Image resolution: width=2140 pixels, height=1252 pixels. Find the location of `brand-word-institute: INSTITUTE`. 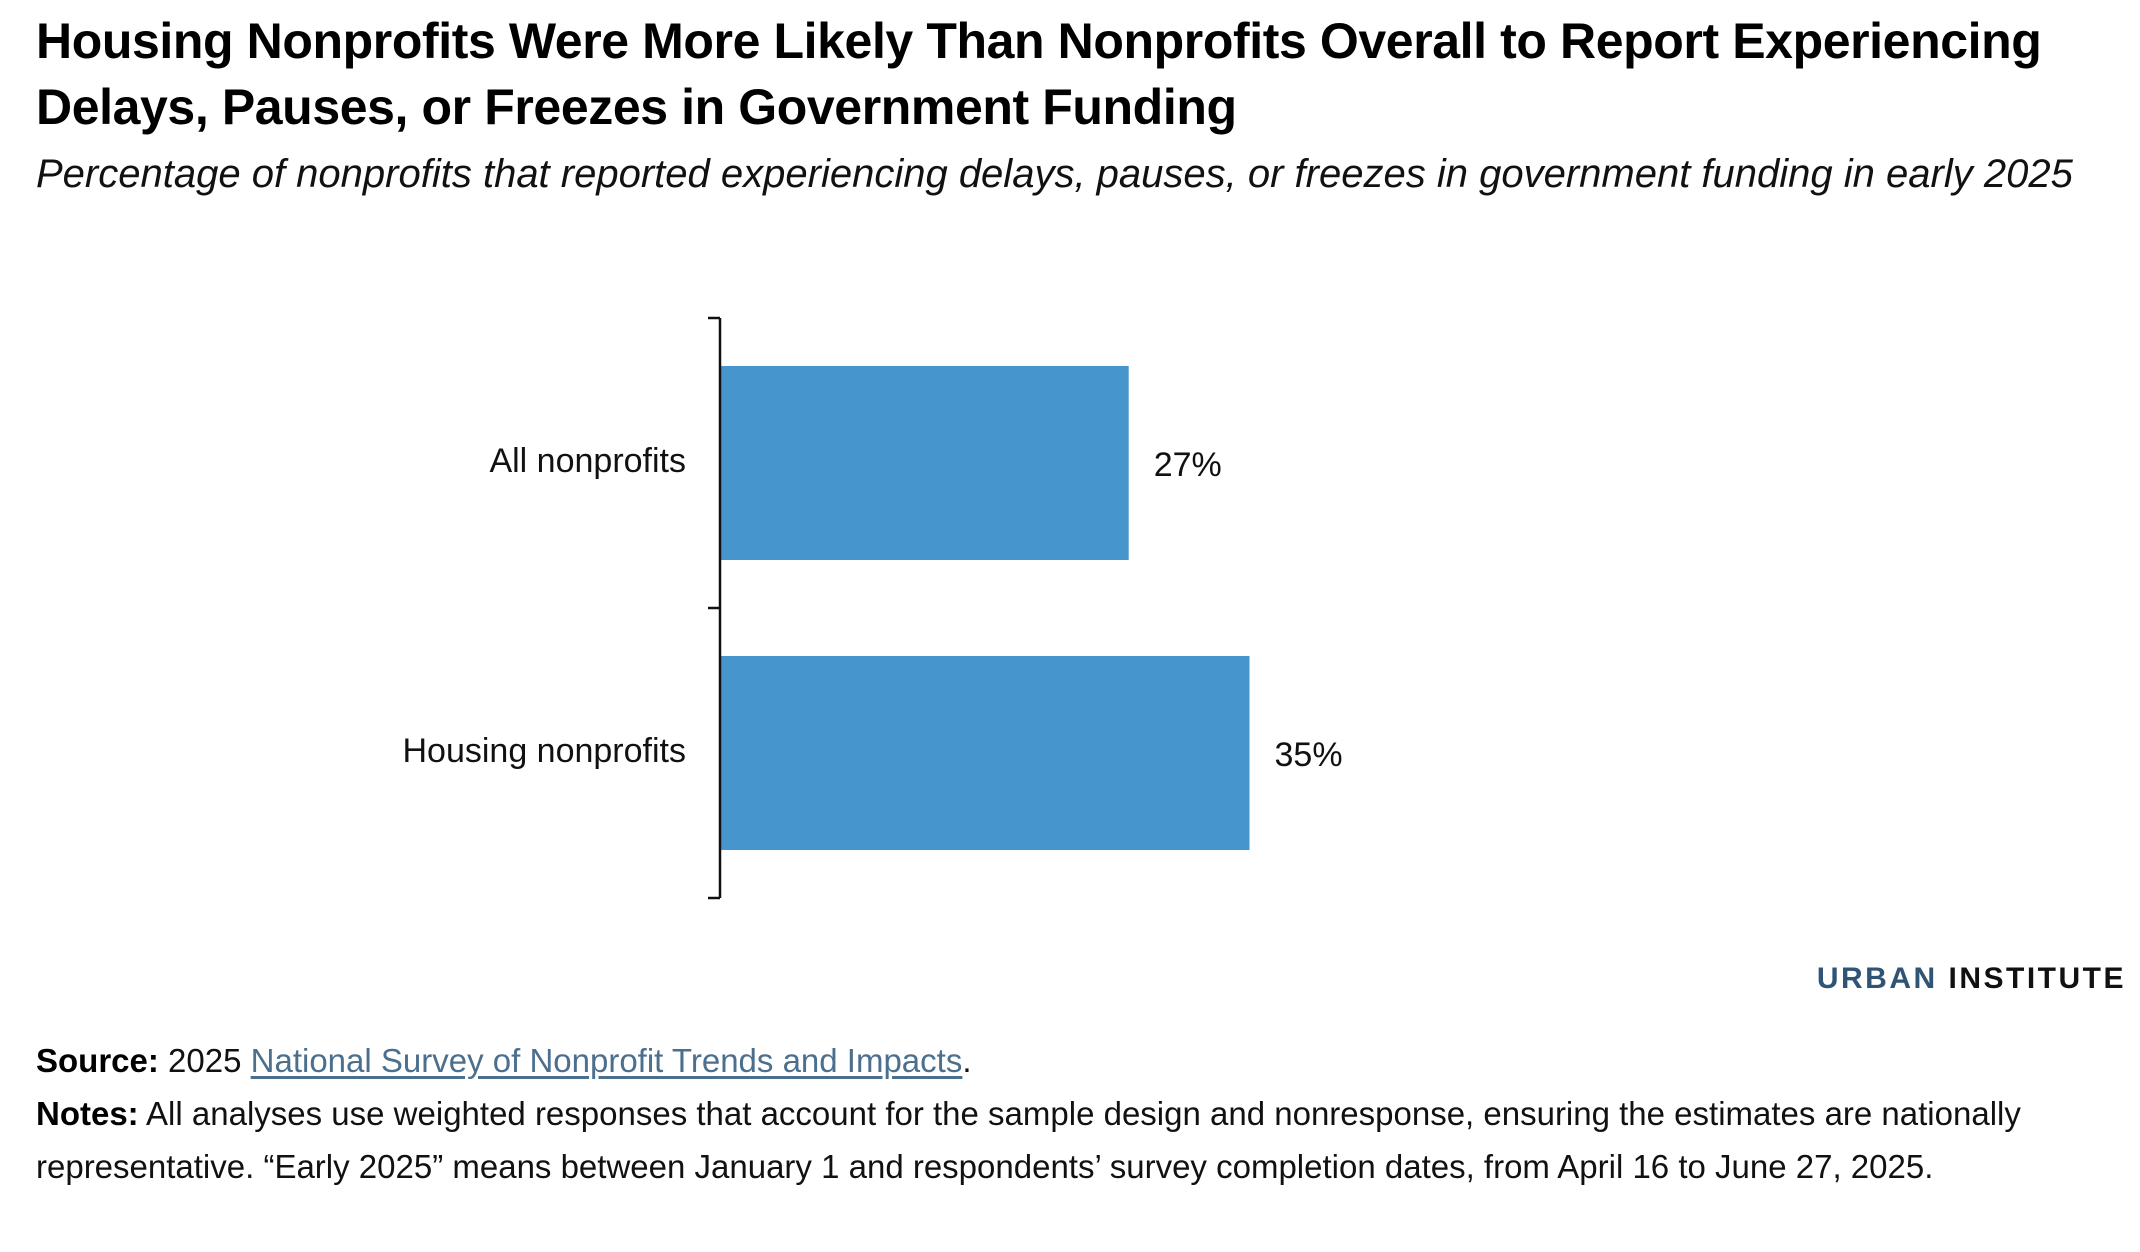

brand-word-institute: INSTITUTE is located at coordinates (2037, 978).